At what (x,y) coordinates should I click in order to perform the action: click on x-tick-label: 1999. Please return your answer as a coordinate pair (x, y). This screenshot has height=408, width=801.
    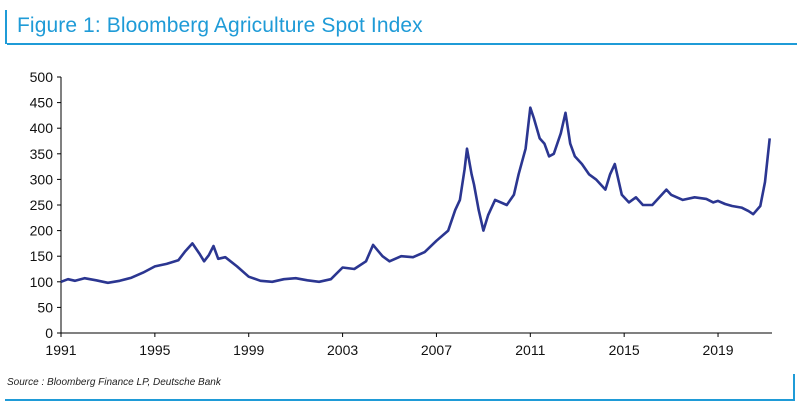
    Looking at the image, I should click on (248, 350).